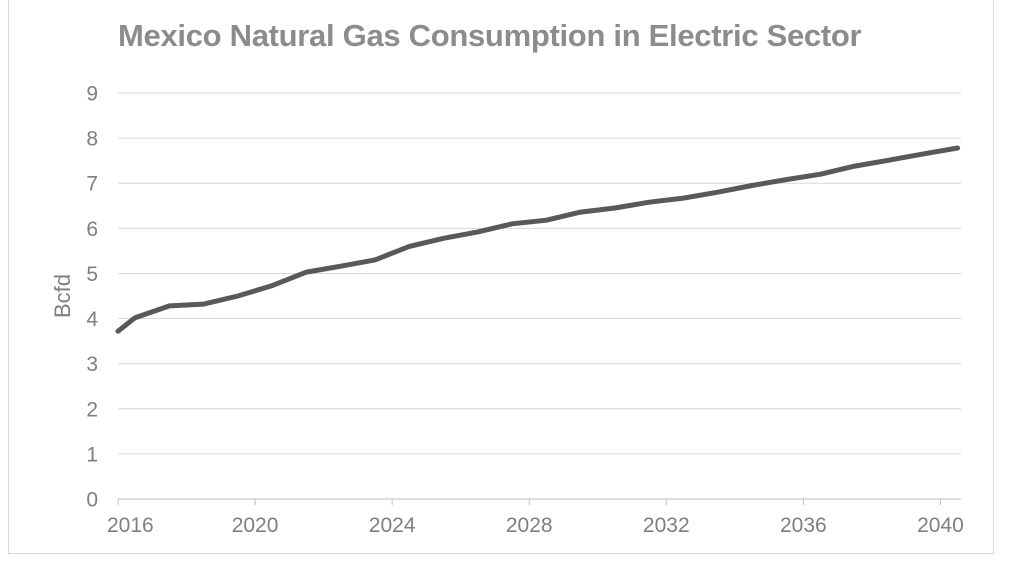  I want to click on x-tick-label: 2036, so click(803, 525).